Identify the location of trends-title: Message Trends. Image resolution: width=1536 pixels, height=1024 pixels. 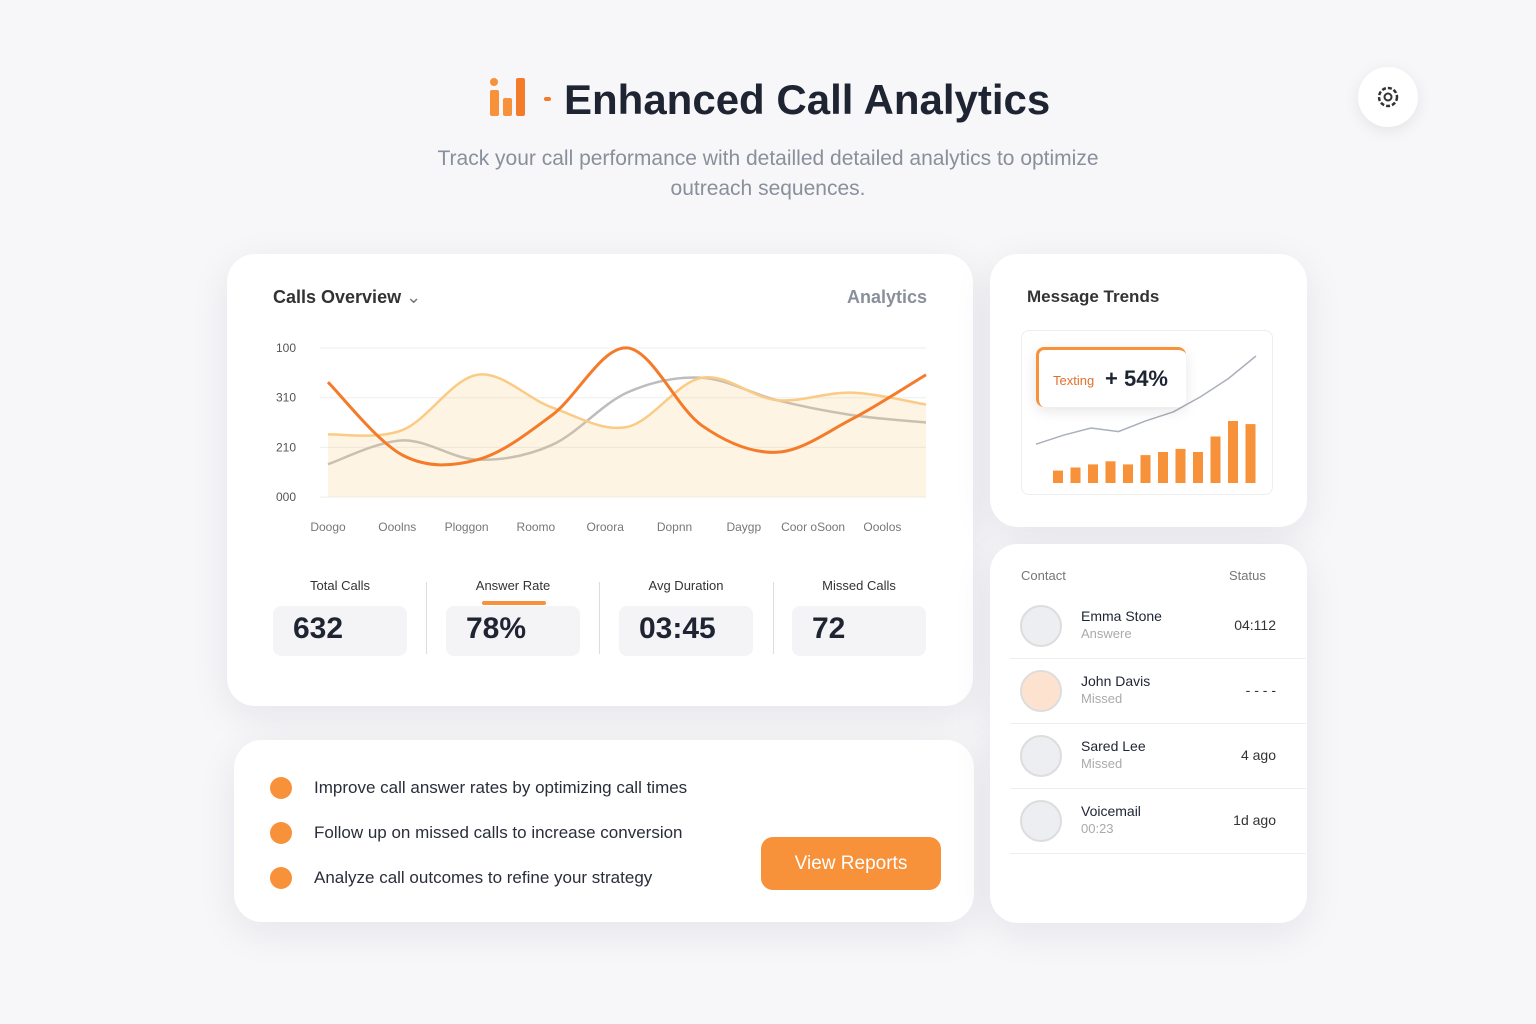
(1093, 296).